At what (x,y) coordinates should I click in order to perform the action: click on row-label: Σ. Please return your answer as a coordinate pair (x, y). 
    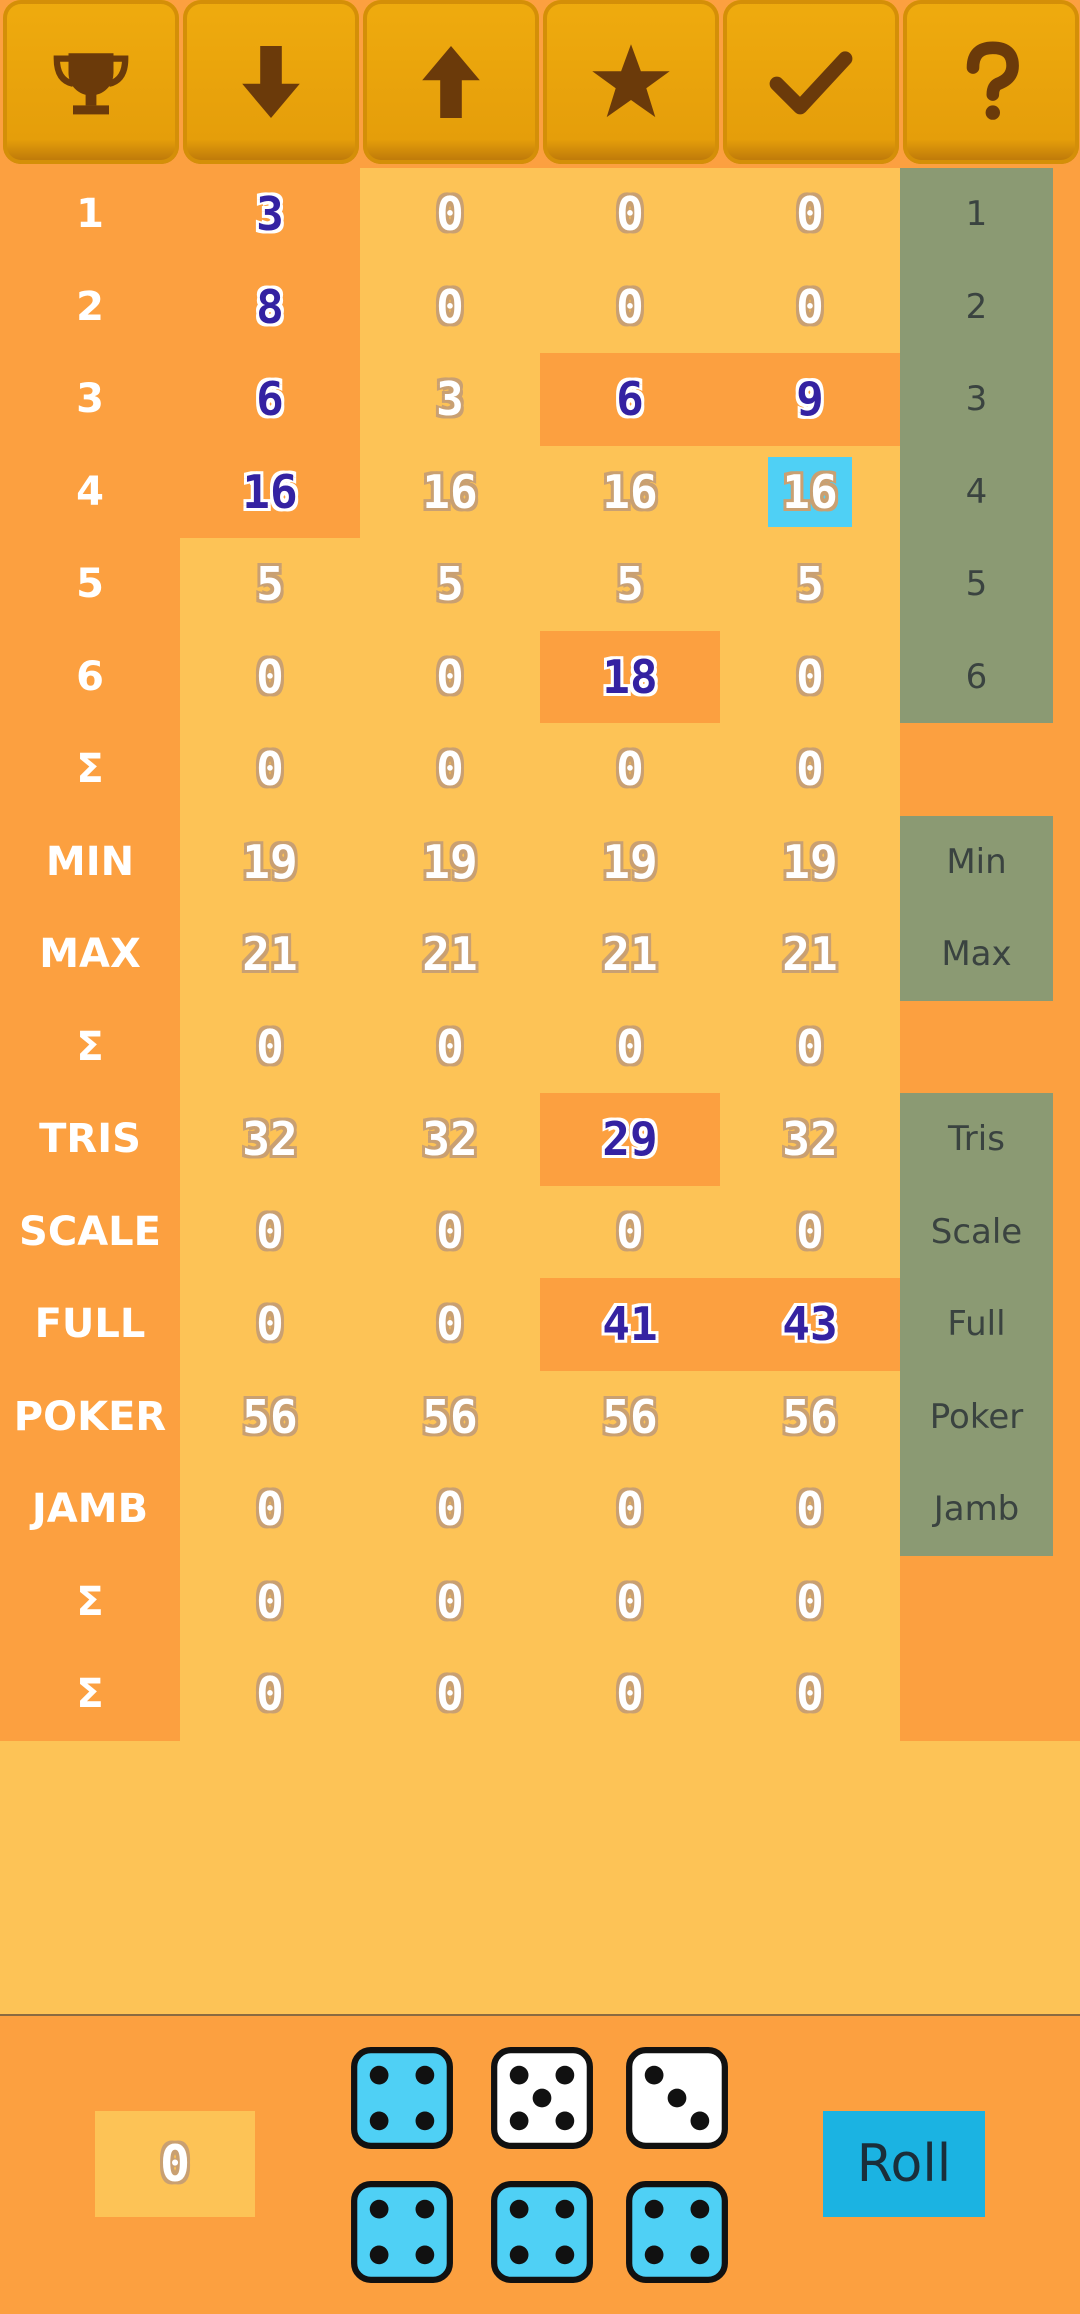
    Looking at the image, I should click on (90, 1046).